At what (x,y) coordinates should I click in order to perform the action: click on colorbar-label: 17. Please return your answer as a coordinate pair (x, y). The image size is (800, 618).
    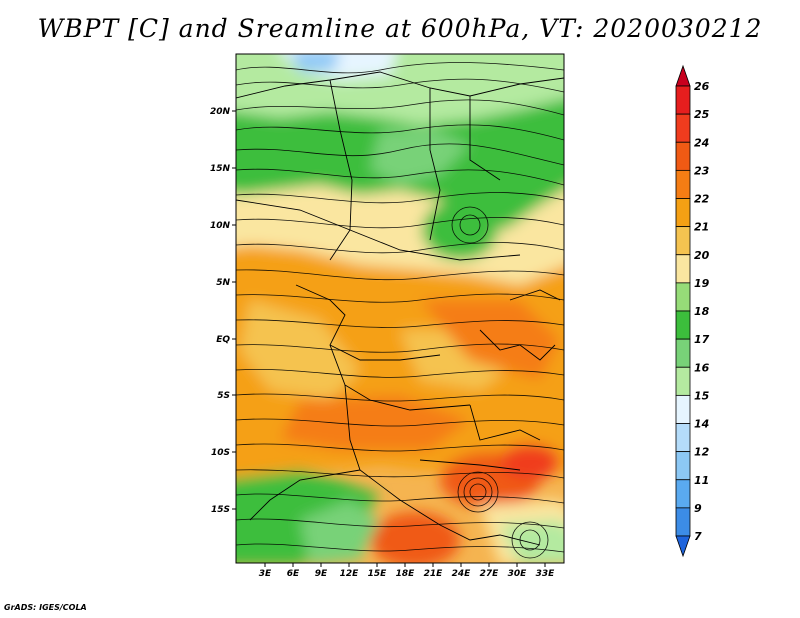
    Looking at the image, I should click on (702, 339).